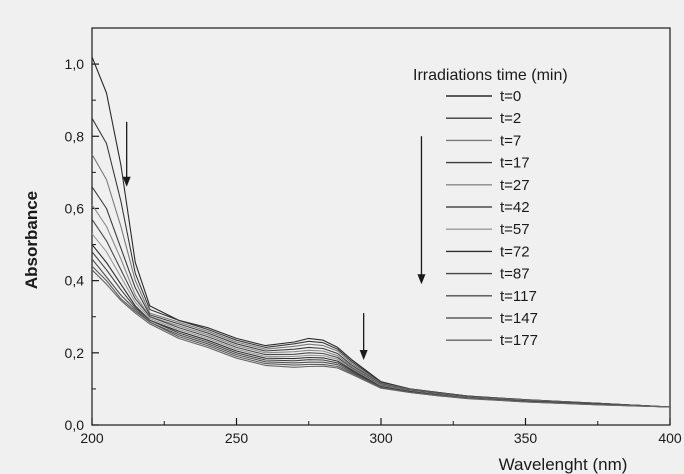 This screenshot has width=684, height=474. Describe the element at coordinates (515, 163) in the screenshot. I see `legend-label: t=17` at that location.